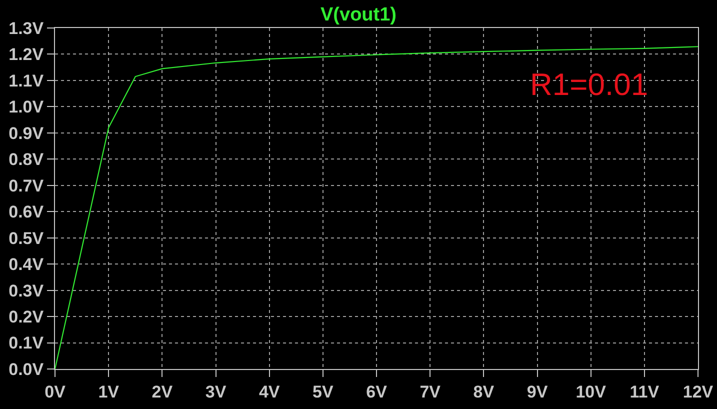  What do you see at coordinates (109, 392) in the screenshot?
I see `x-tick-label: 1V` at bounding box center [109, 392].